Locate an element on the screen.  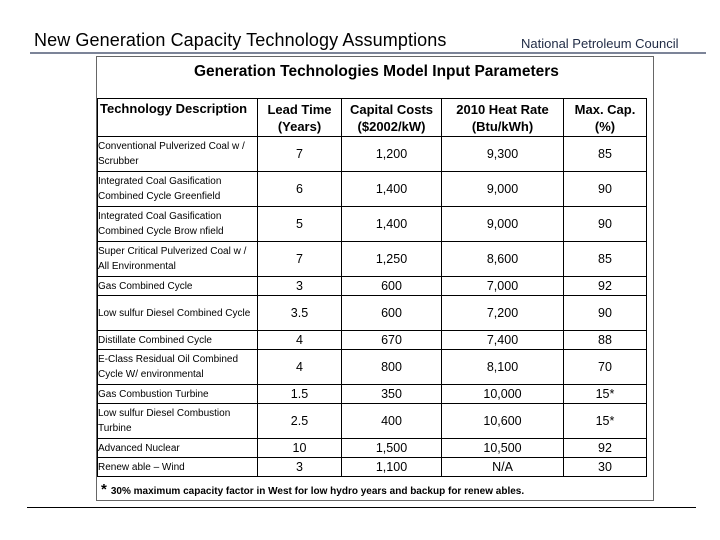
capital-cost: 350 is located at coordinates (391, 394).